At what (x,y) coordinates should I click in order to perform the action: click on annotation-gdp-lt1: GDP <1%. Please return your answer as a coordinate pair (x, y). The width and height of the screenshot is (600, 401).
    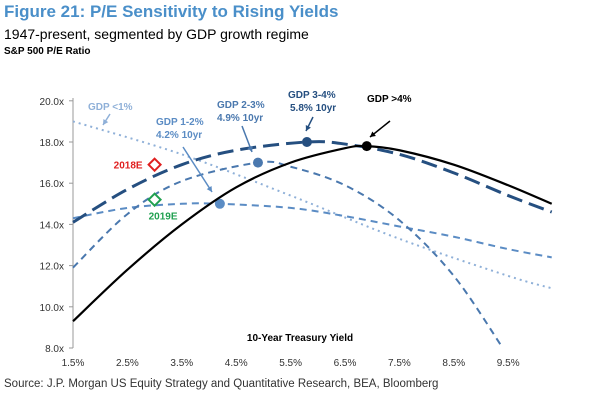
    Looking at the image, I should click on (110, 107).